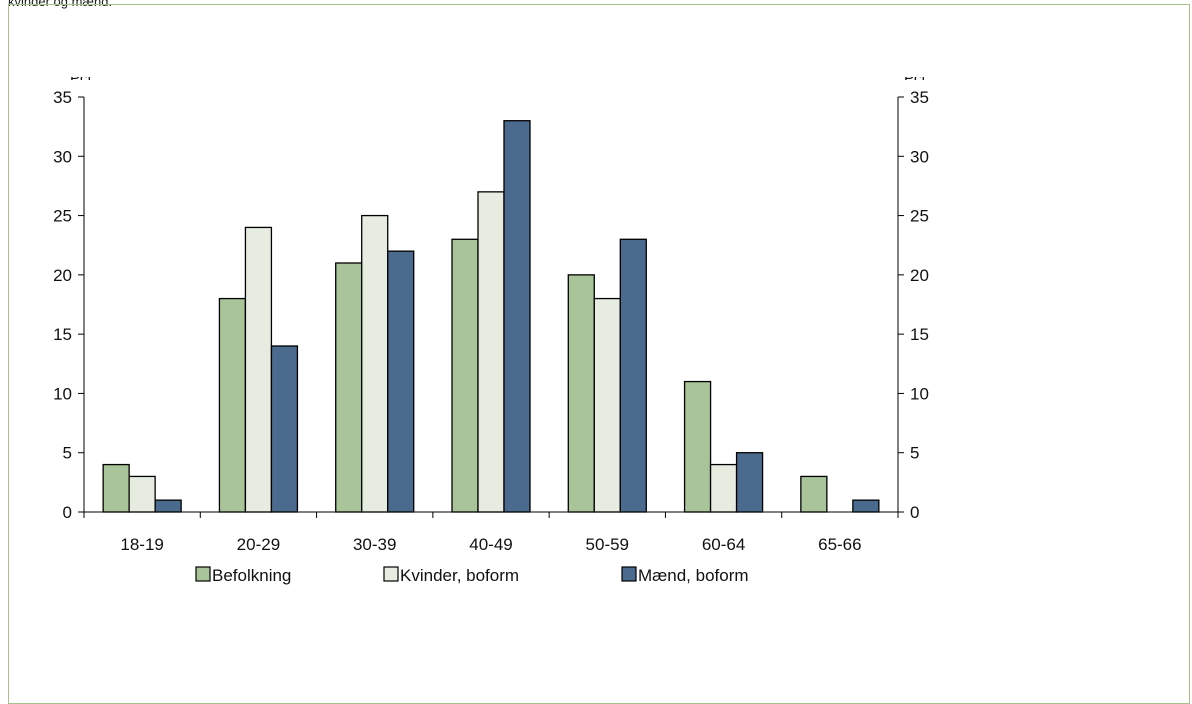 This screenshot has height=704, width=1192. Describe the element at coordinates (67, 512) in the screenshot. I see `y-tick-label-left: 0` at that location.